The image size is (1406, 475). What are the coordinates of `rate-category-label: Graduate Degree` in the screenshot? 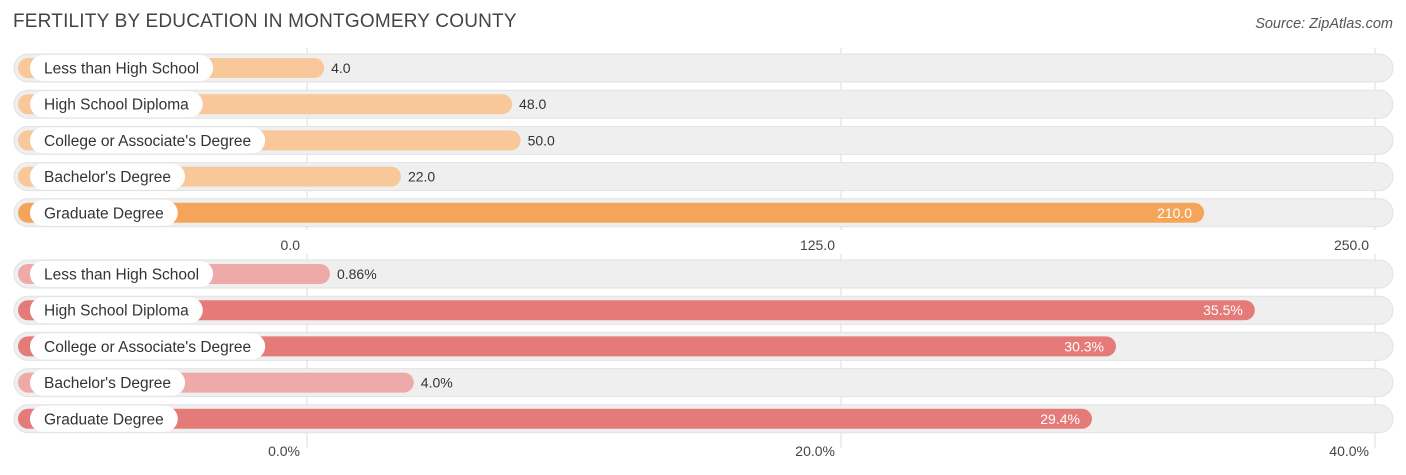 It's located at (104, 419).